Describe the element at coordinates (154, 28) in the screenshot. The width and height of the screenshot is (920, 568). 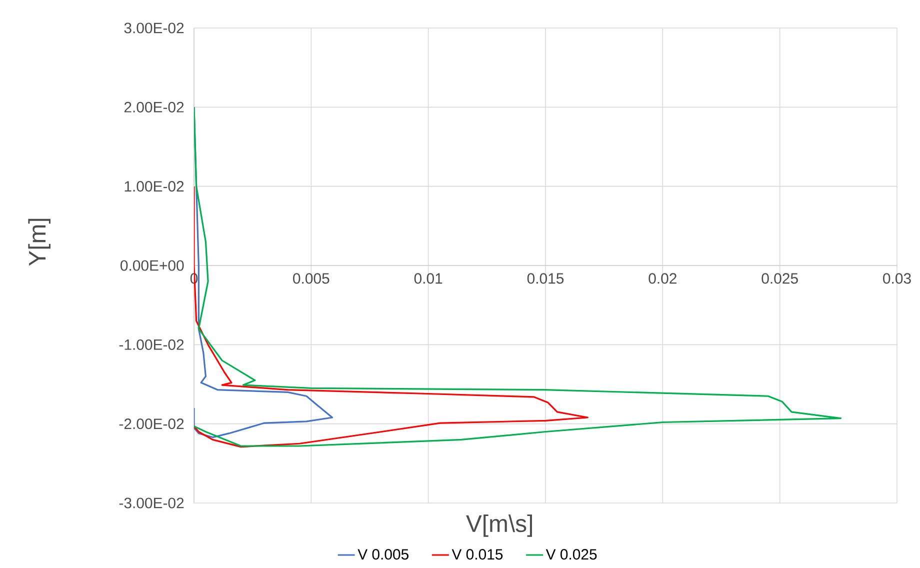
I see `y-tick-label: 3.00E-02` at that location.